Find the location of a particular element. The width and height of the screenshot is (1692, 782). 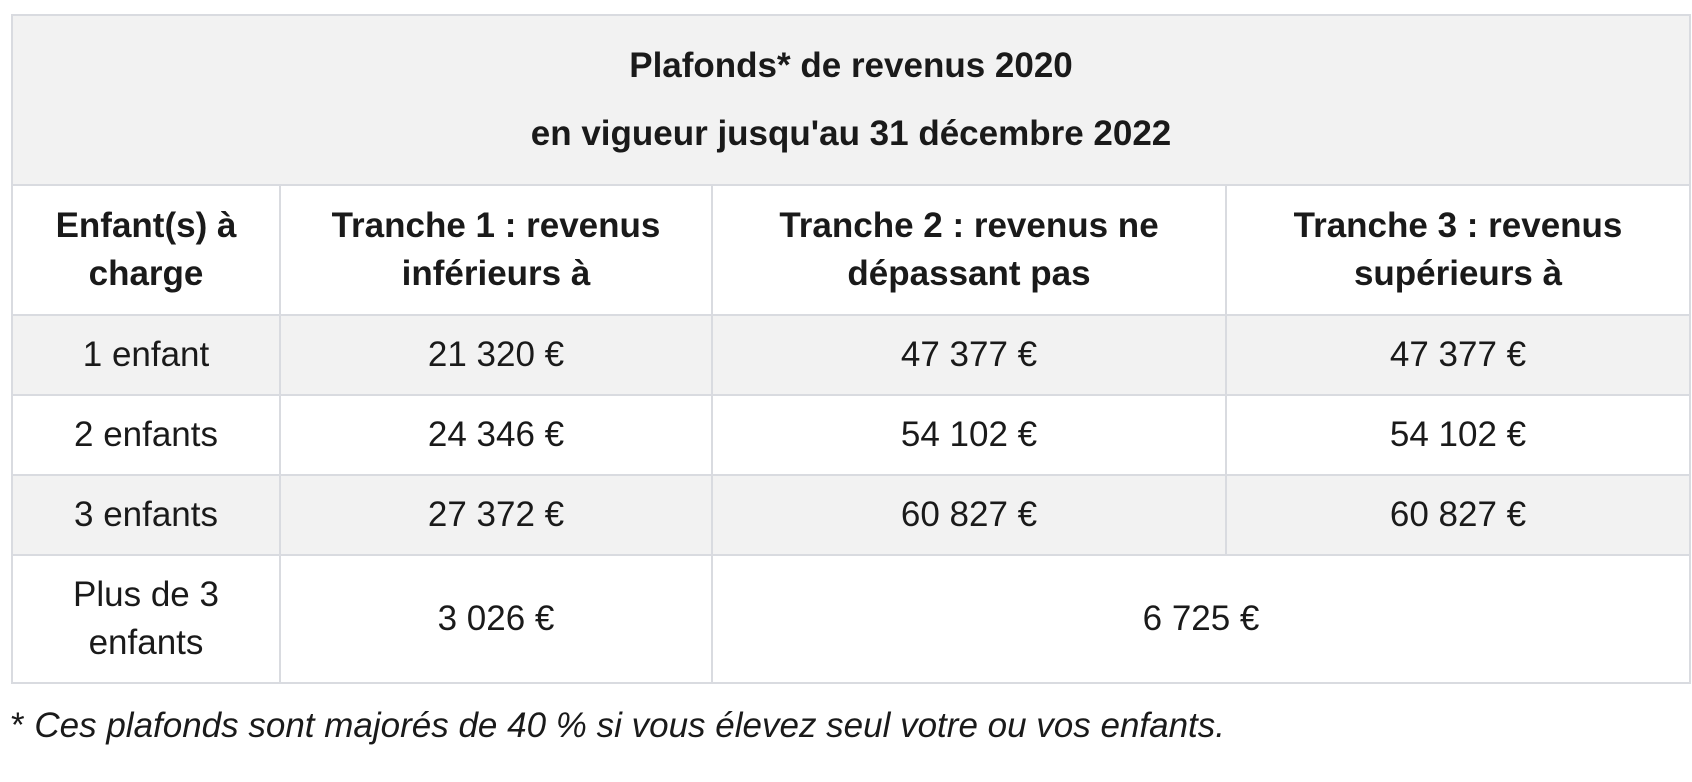

cell-tranche-1: 3 026 € is located at coordinates (496, 619).